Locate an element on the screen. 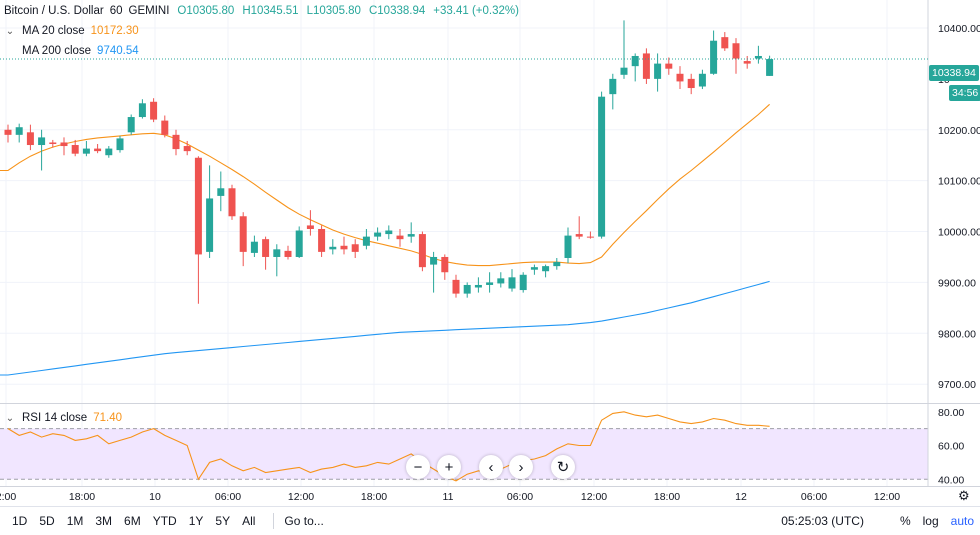 The height and width of the screenshot is (535, 980). open-value: O10305.80 is located at coordinates (206, 11).